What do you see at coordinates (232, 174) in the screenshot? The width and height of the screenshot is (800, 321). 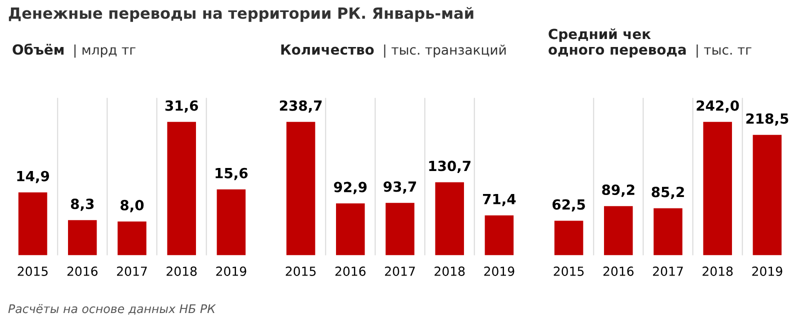 I see `data-label: 15,6` at bounding box center [232, 174].